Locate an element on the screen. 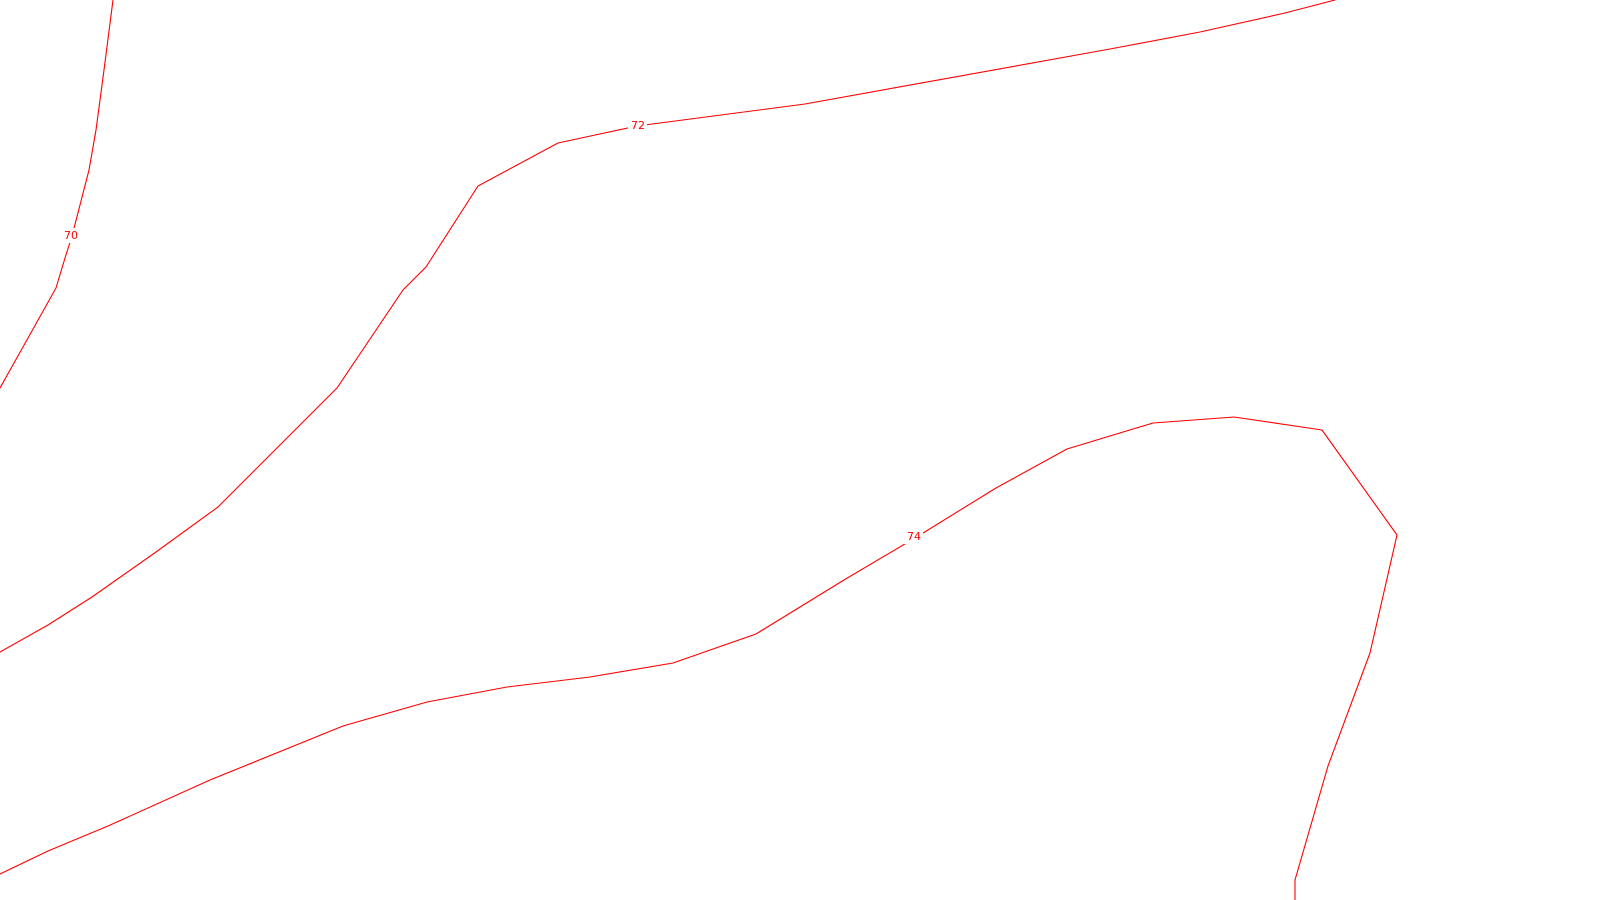  contour-label-70: 70 is located at coordinates (71, 235).